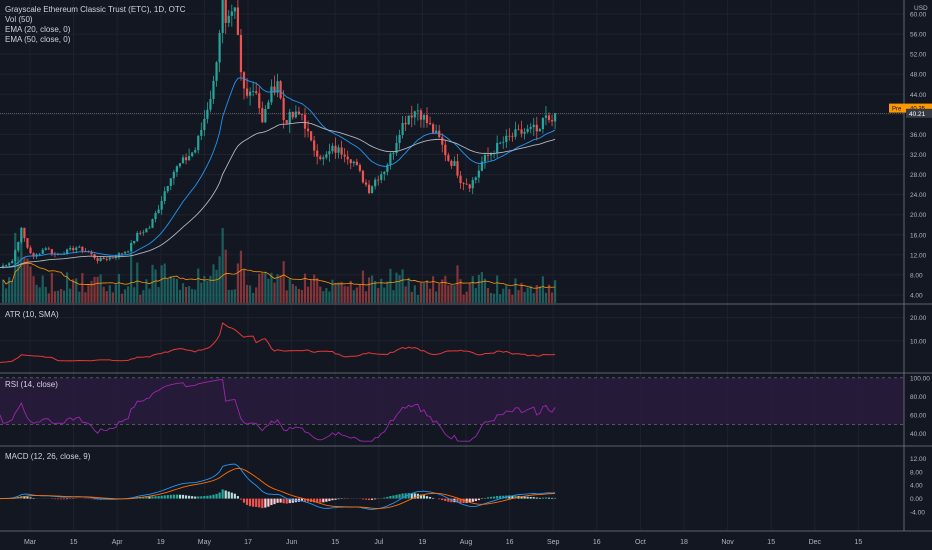  Describe the element at coordinates (278, 410) in the screenshot. I see `rsi-line` at that location.